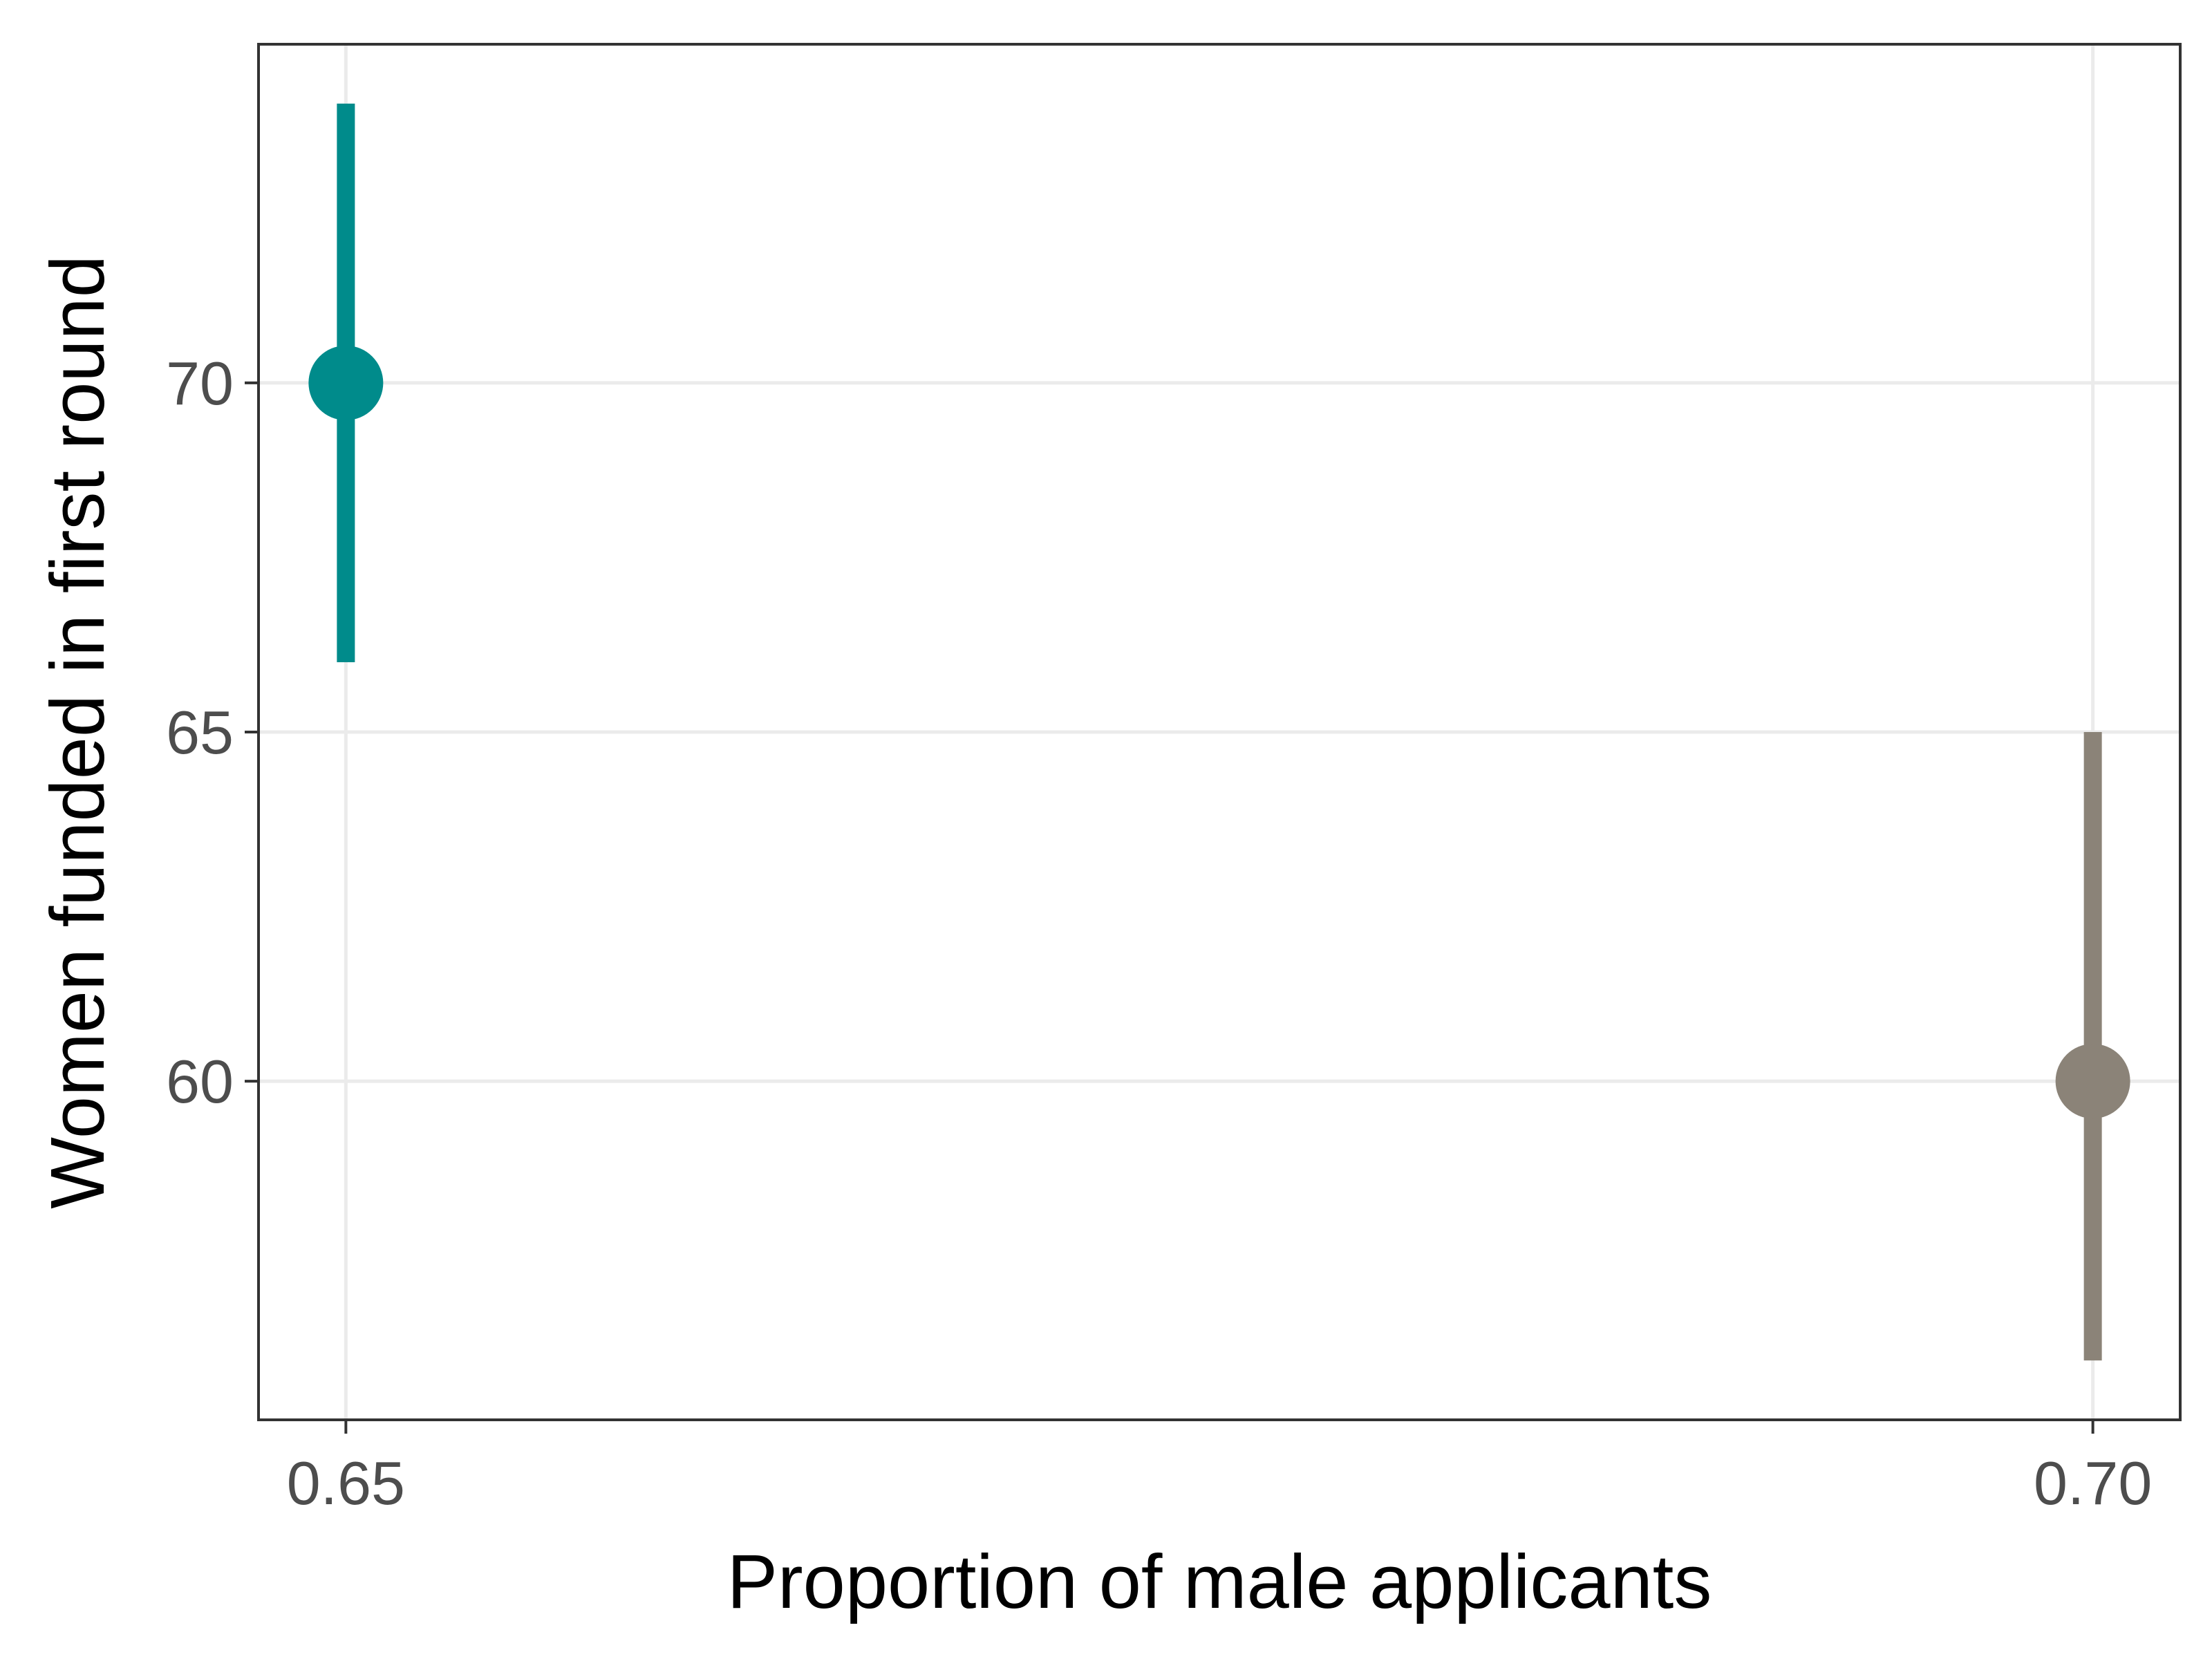 The height and width of the screenshot is (1659, 2212). I want to click on y-tick-label: 70, so click(200, 384).